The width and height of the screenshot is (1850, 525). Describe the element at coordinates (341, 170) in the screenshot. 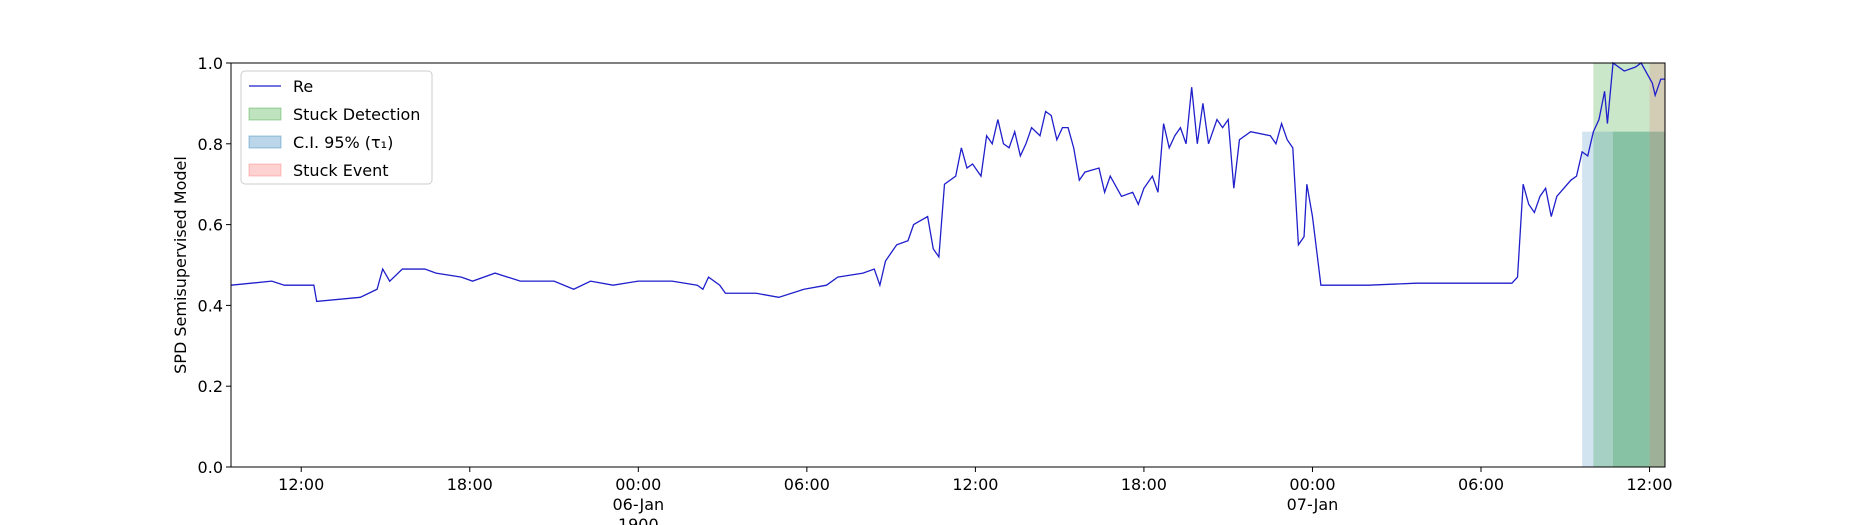

I see `legend-label: Stuck Event` at that location.